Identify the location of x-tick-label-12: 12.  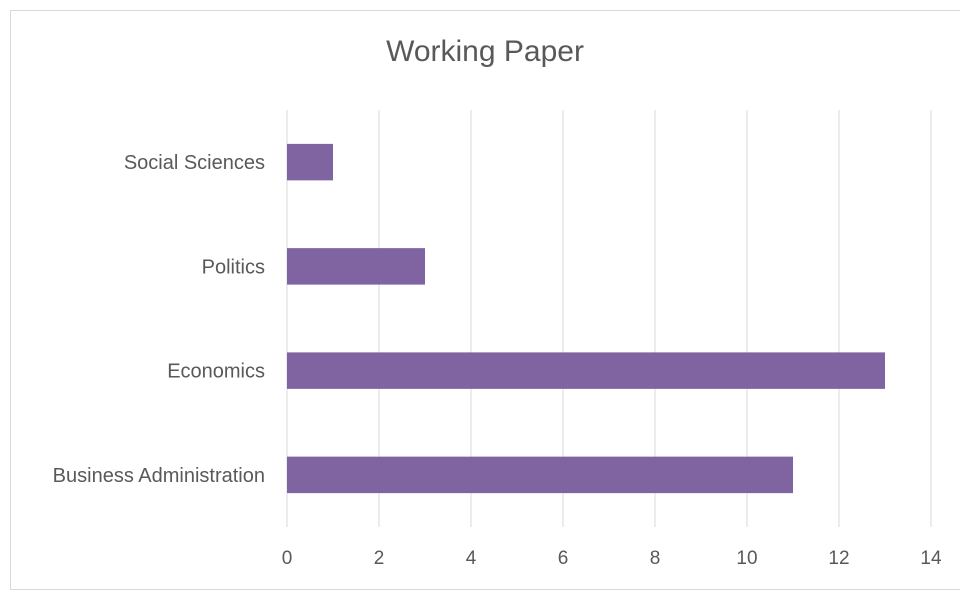
(838, 558).